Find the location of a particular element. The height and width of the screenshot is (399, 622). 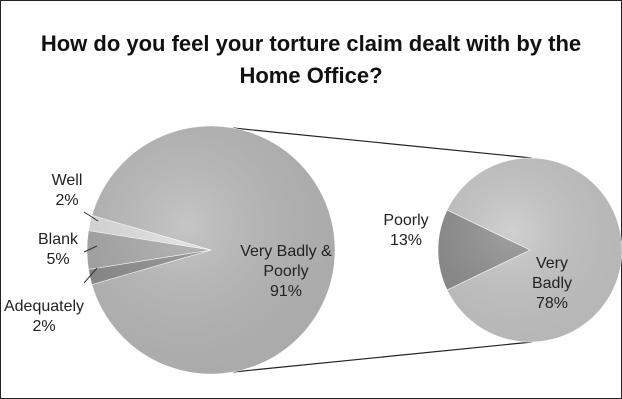

leader-line-blank is located at coordinates (90, 249).